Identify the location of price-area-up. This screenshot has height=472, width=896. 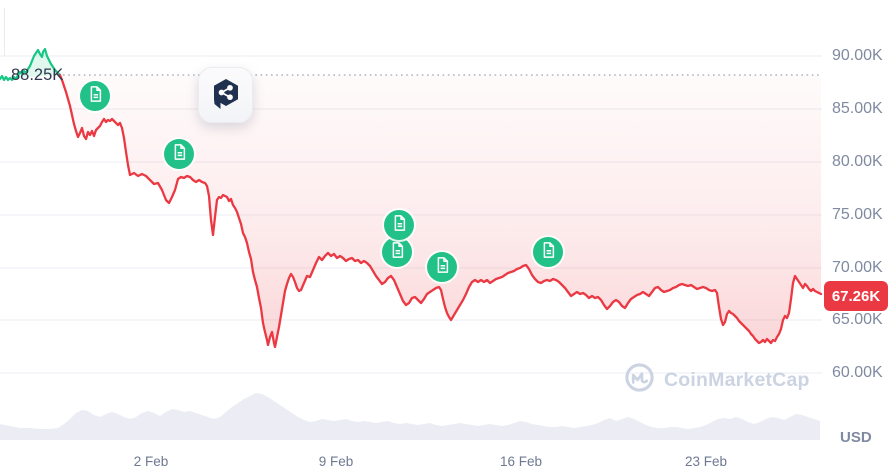
(30, 64).